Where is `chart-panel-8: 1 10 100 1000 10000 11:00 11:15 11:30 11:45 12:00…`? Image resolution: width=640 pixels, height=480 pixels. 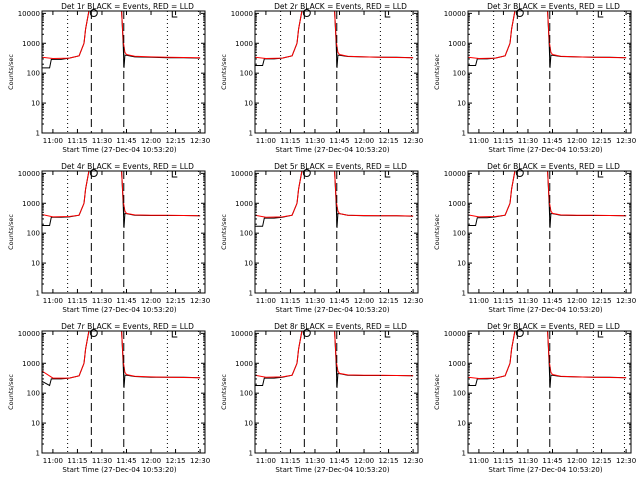
chart-panel-8: 1 10 100 1000 10000 11:00 11:15 11:30 11:45 12:00… is located at coordinates (321, 398).